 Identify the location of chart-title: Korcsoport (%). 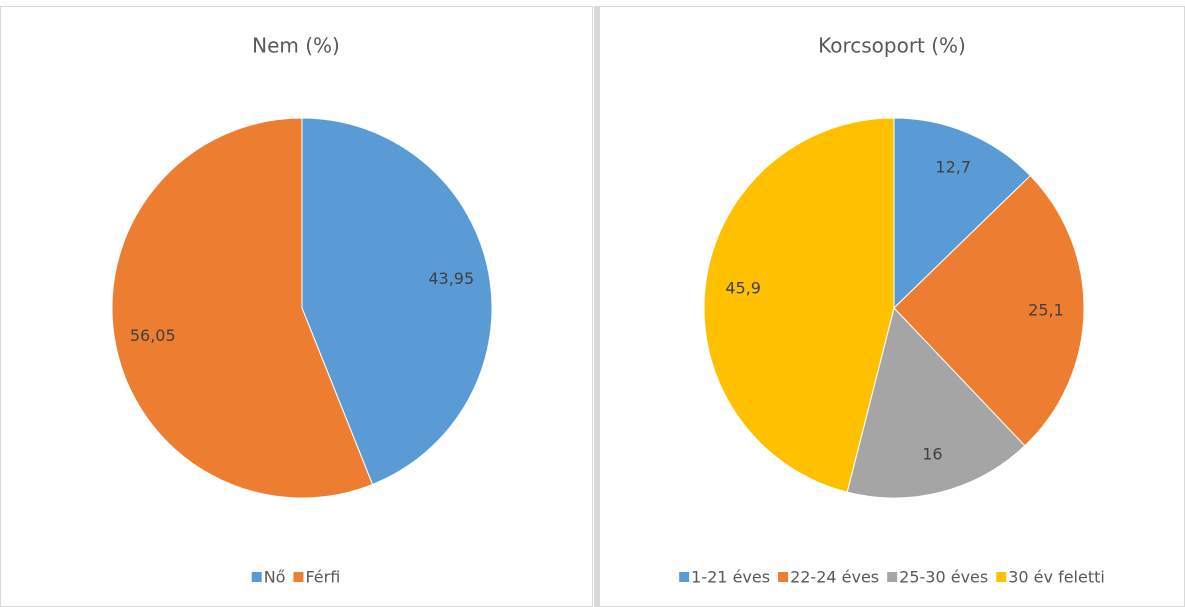
(892, 46).